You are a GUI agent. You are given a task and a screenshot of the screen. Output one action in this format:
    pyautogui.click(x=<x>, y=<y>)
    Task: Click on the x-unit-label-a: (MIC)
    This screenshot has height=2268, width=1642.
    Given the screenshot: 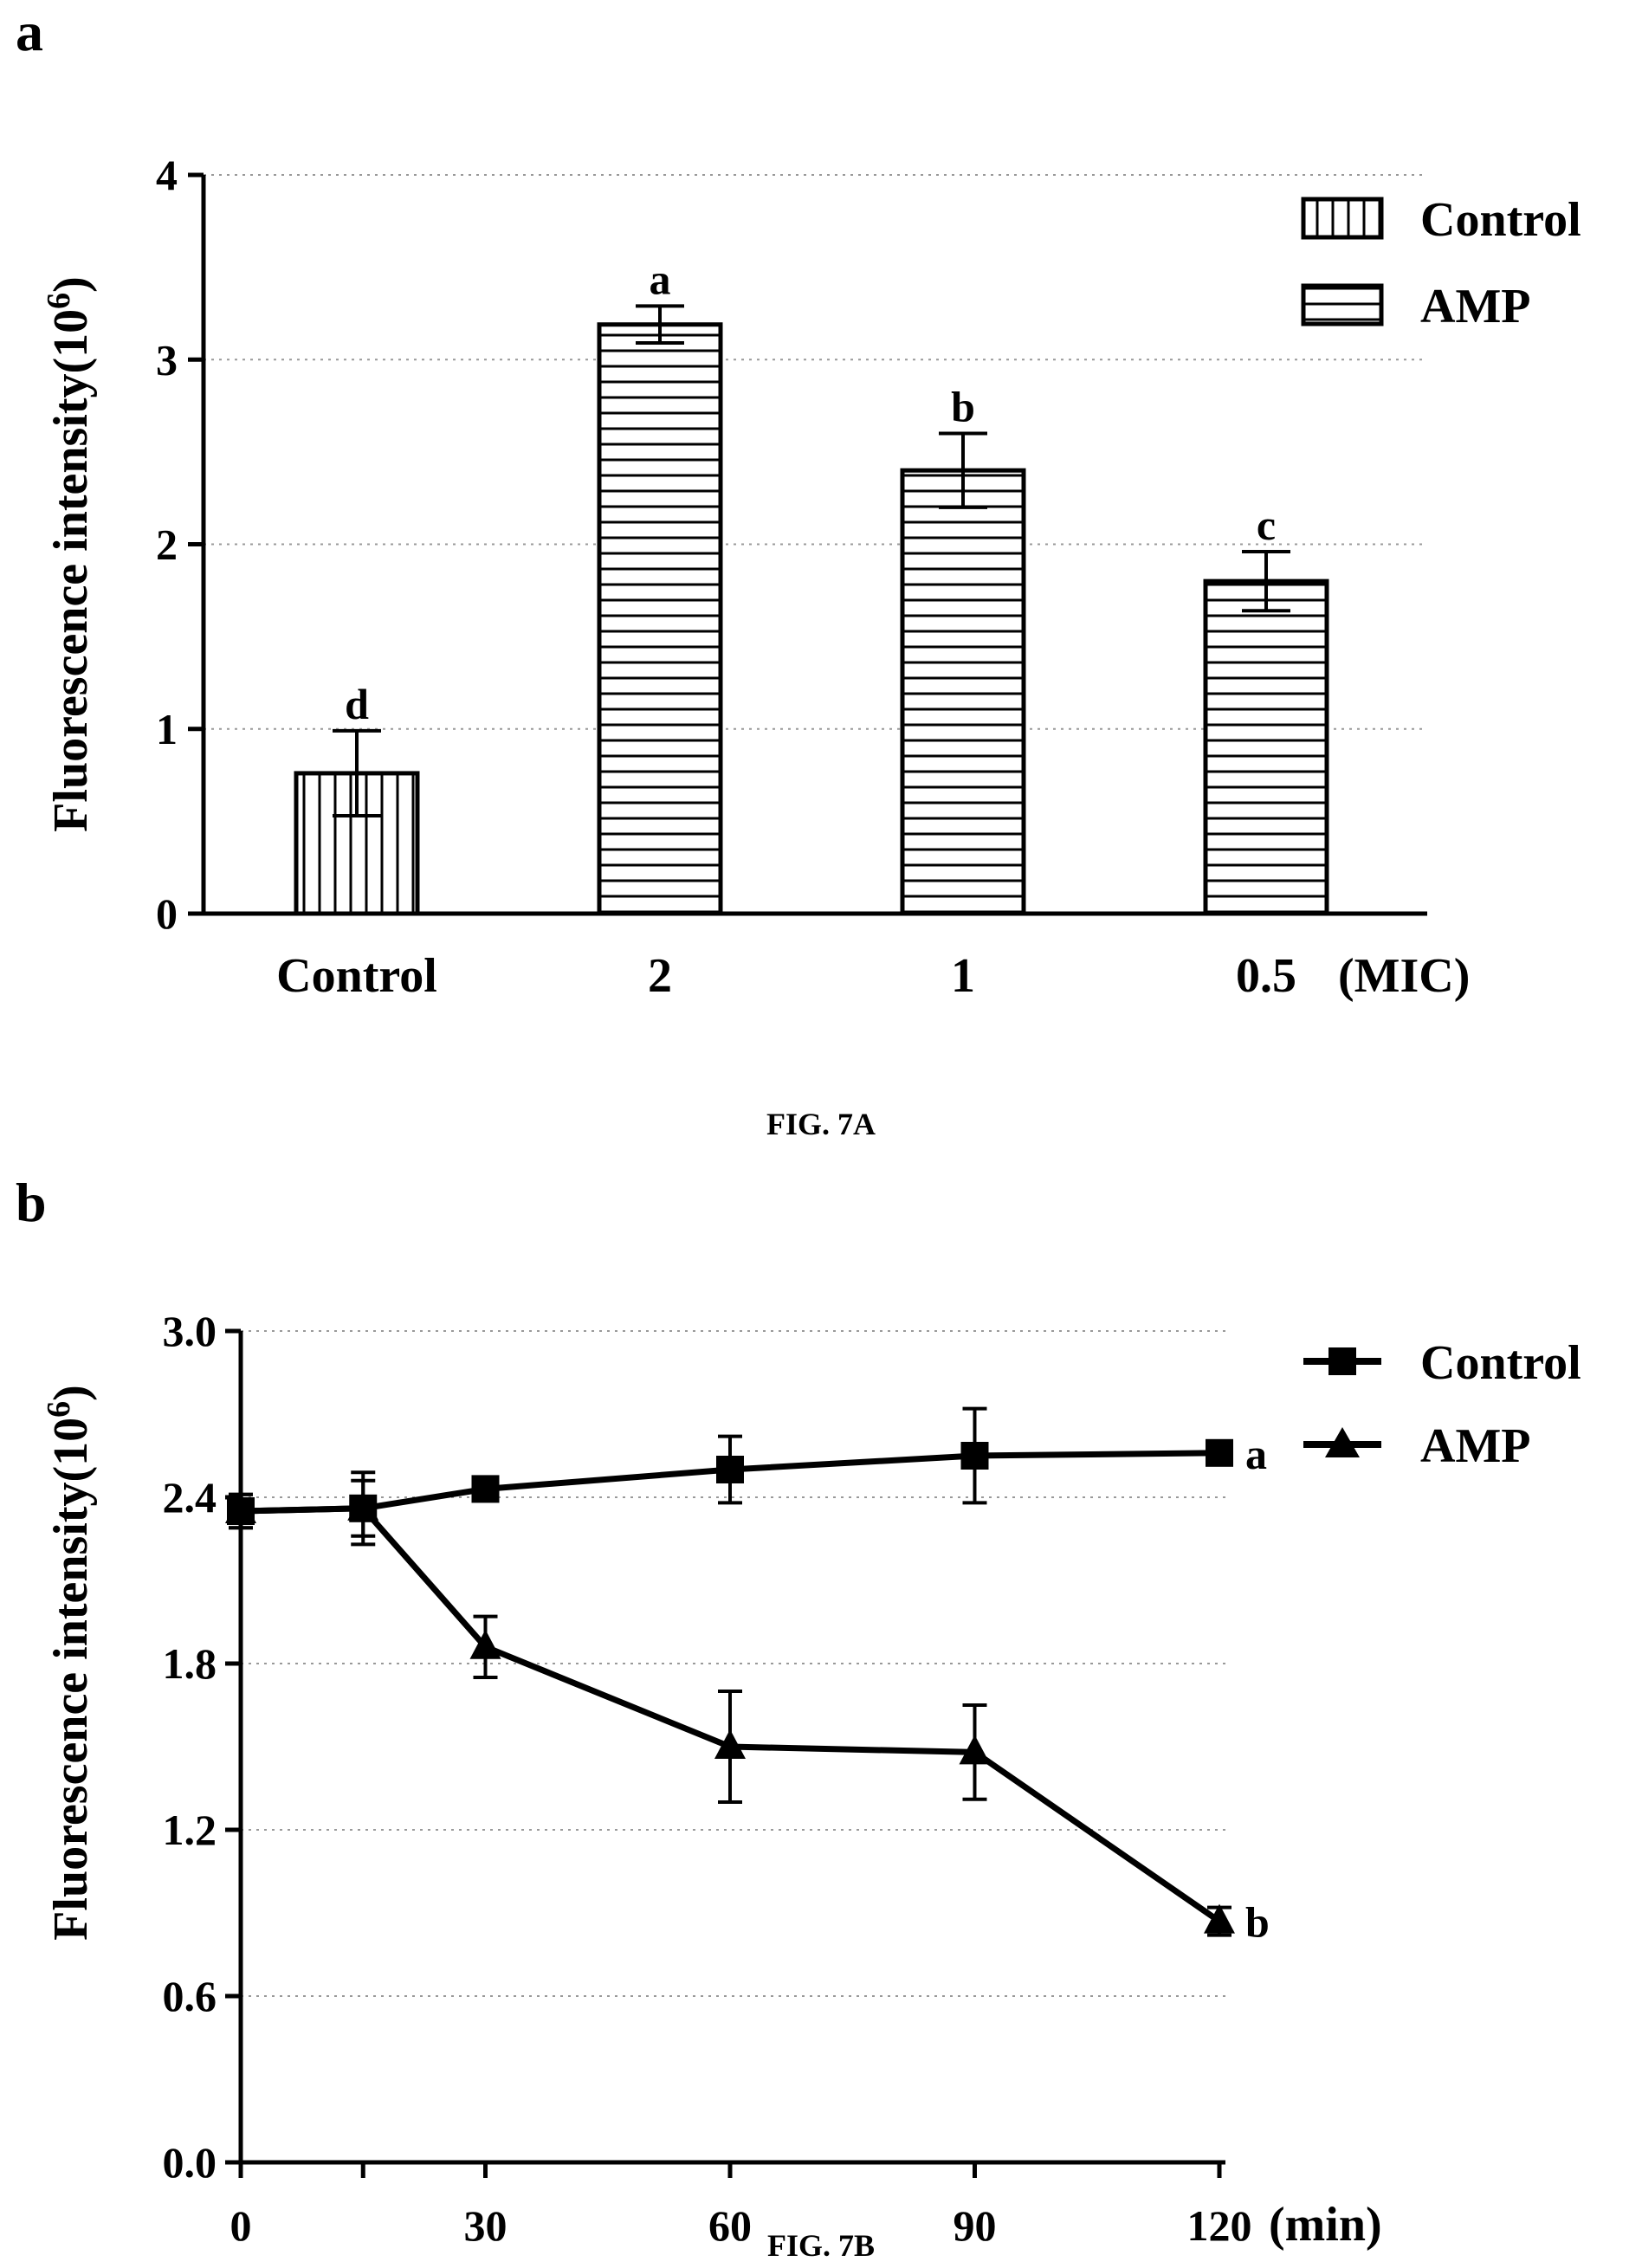 What is the action you would take?
    pyautogui.click(x=1404, y=976)
    